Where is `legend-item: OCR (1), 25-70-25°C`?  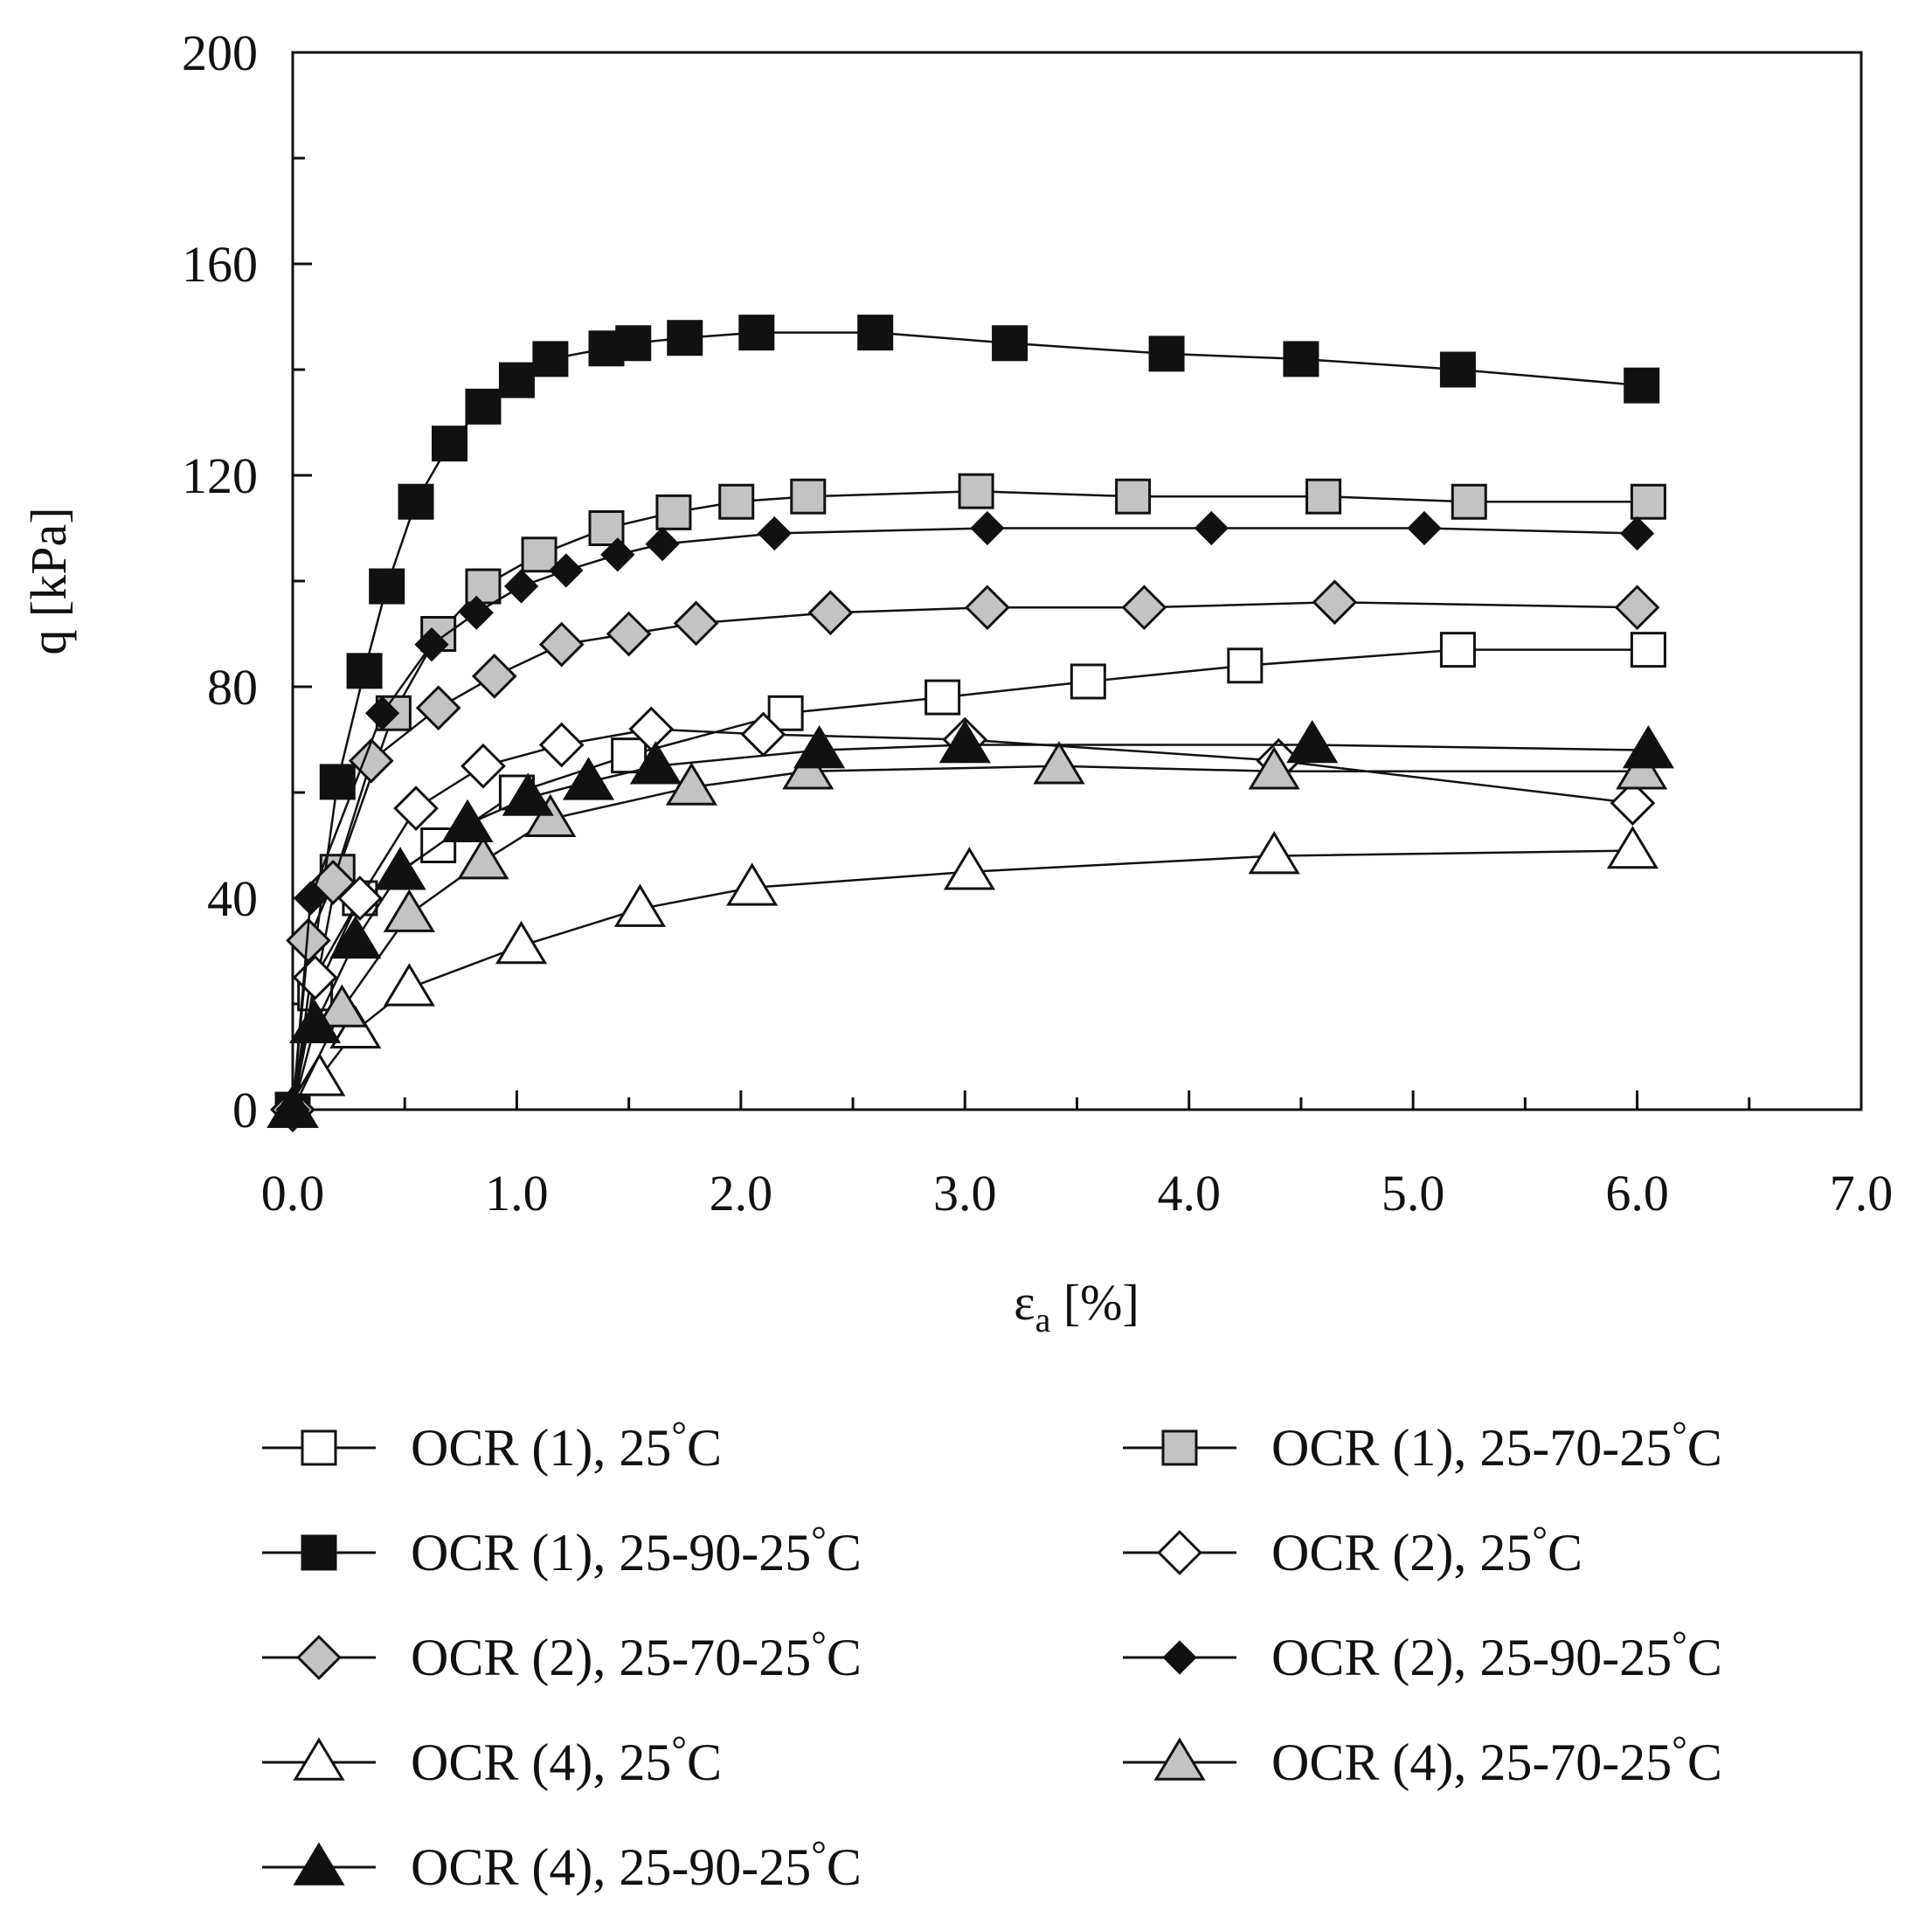 legend-item: OCR (1), 25-70-25°C is located at coordinates (1422, 1445).